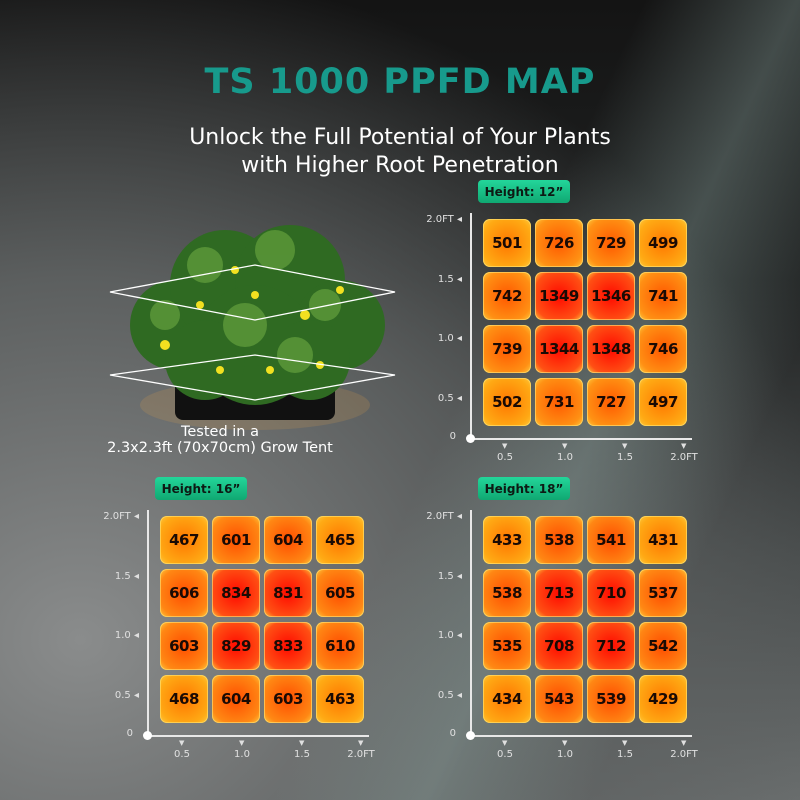 The width and height of the screenshot is (800, 800). Describe the element at coordinates (611, 699) in the screenshot. I see `heatmap-cell: 539` at that location.